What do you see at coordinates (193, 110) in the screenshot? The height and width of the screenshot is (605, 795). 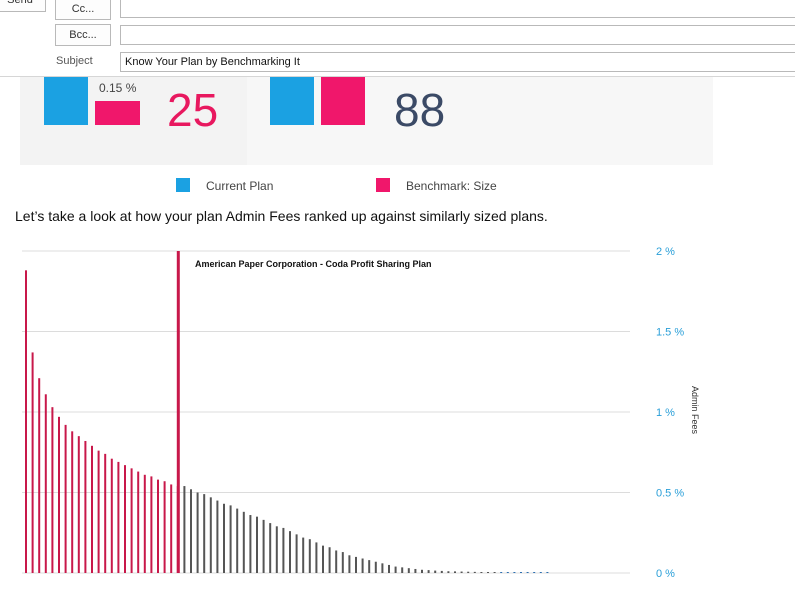 I see `rank-value: 25` at bounding box center [193, 110].